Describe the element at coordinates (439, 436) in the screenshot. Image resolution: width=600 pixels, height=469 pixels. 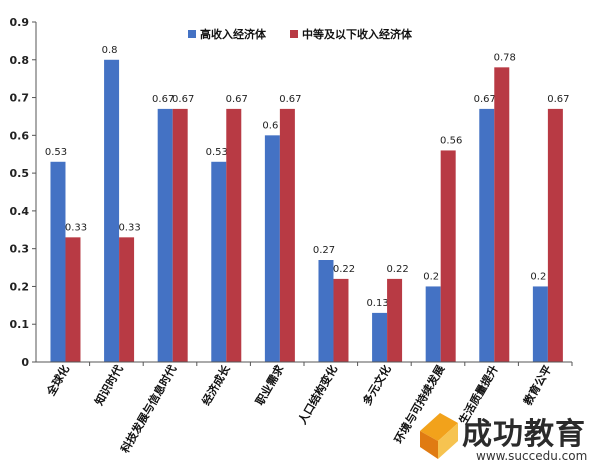
I see `watermark-logo-icon` at that location.